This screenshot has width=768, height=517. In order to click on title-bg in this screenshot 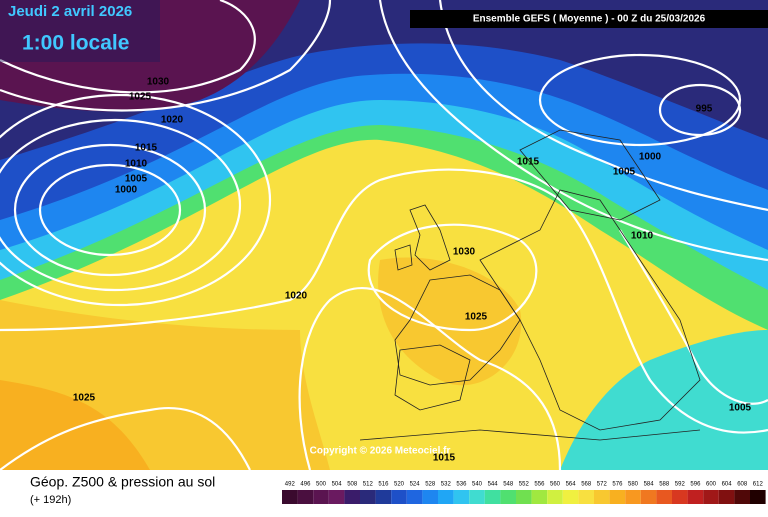, I will do `click(80, 31)`.